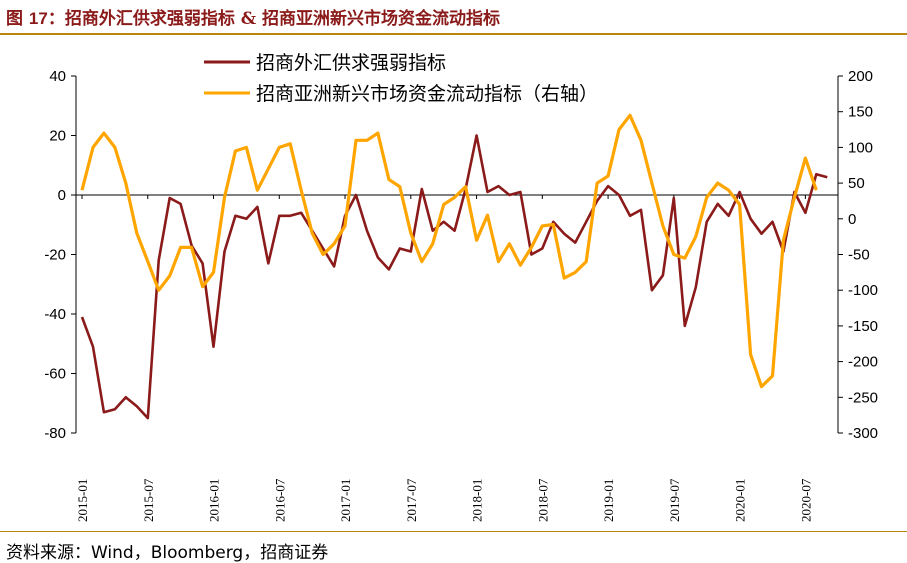 The width and height of the screenshot is (907, 563). Describe the element at coordinates (57, 76) in the screenshot. I see `left-tick-label: 40` at that location.